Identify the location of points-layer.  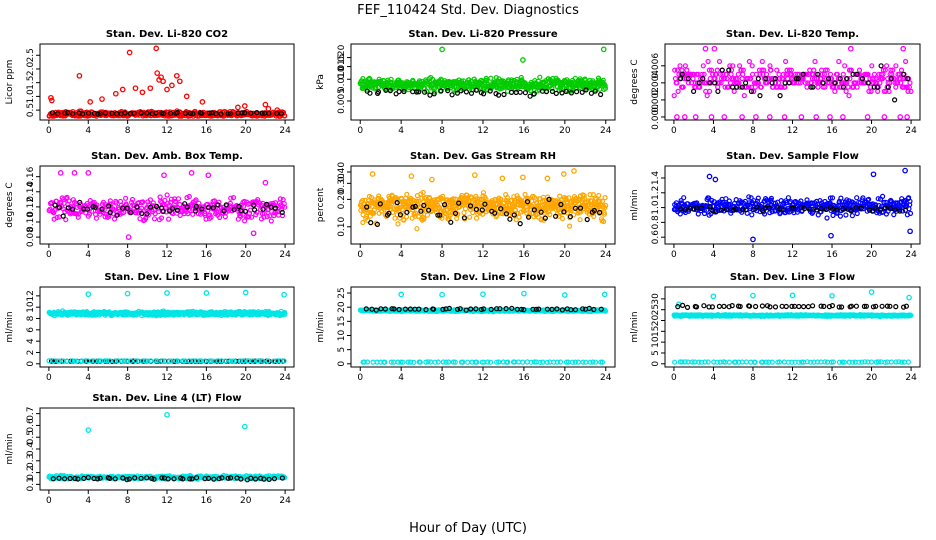
(483, 327).